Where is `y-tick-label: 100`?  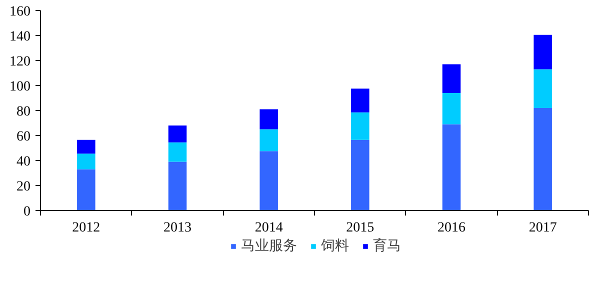
y-tick-label: 100 is located at coordinates (20, 87).